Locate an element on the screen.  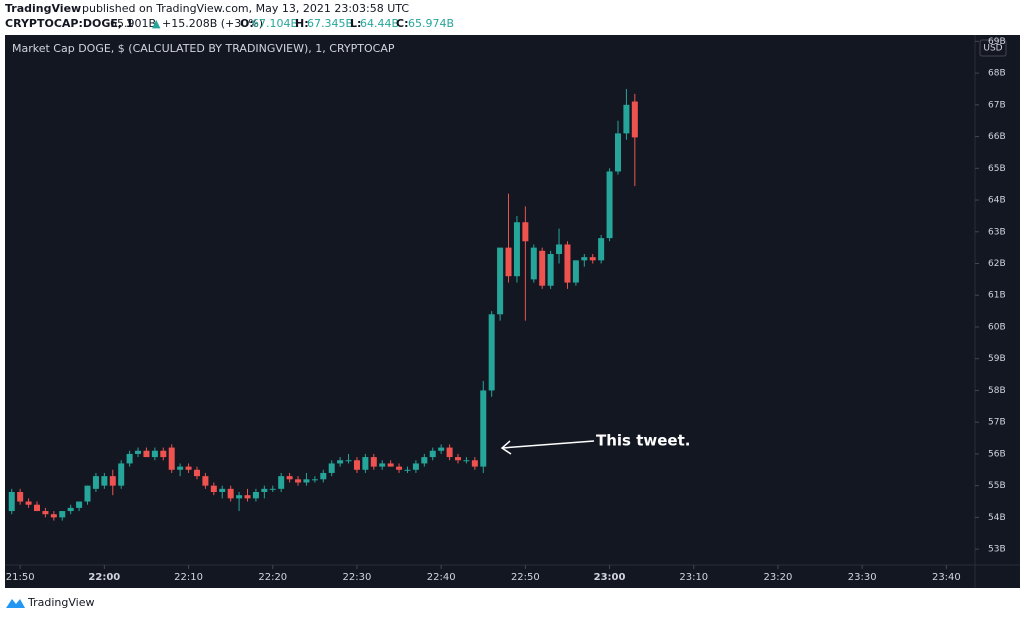
y-tick-label: 53B is located at coordinates (997, 550).